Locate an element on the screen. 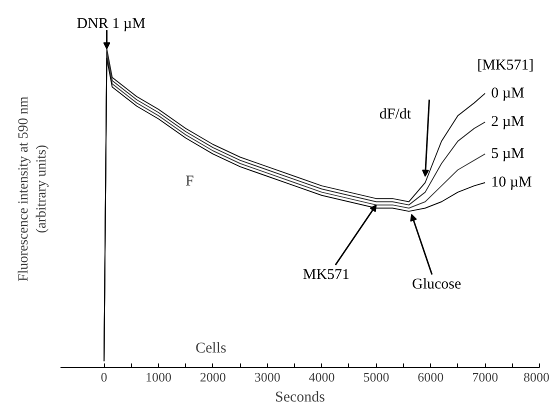 This screenshot has width=549, height=408. x-tick-label: 6000 is located at coordinates (431, 377).